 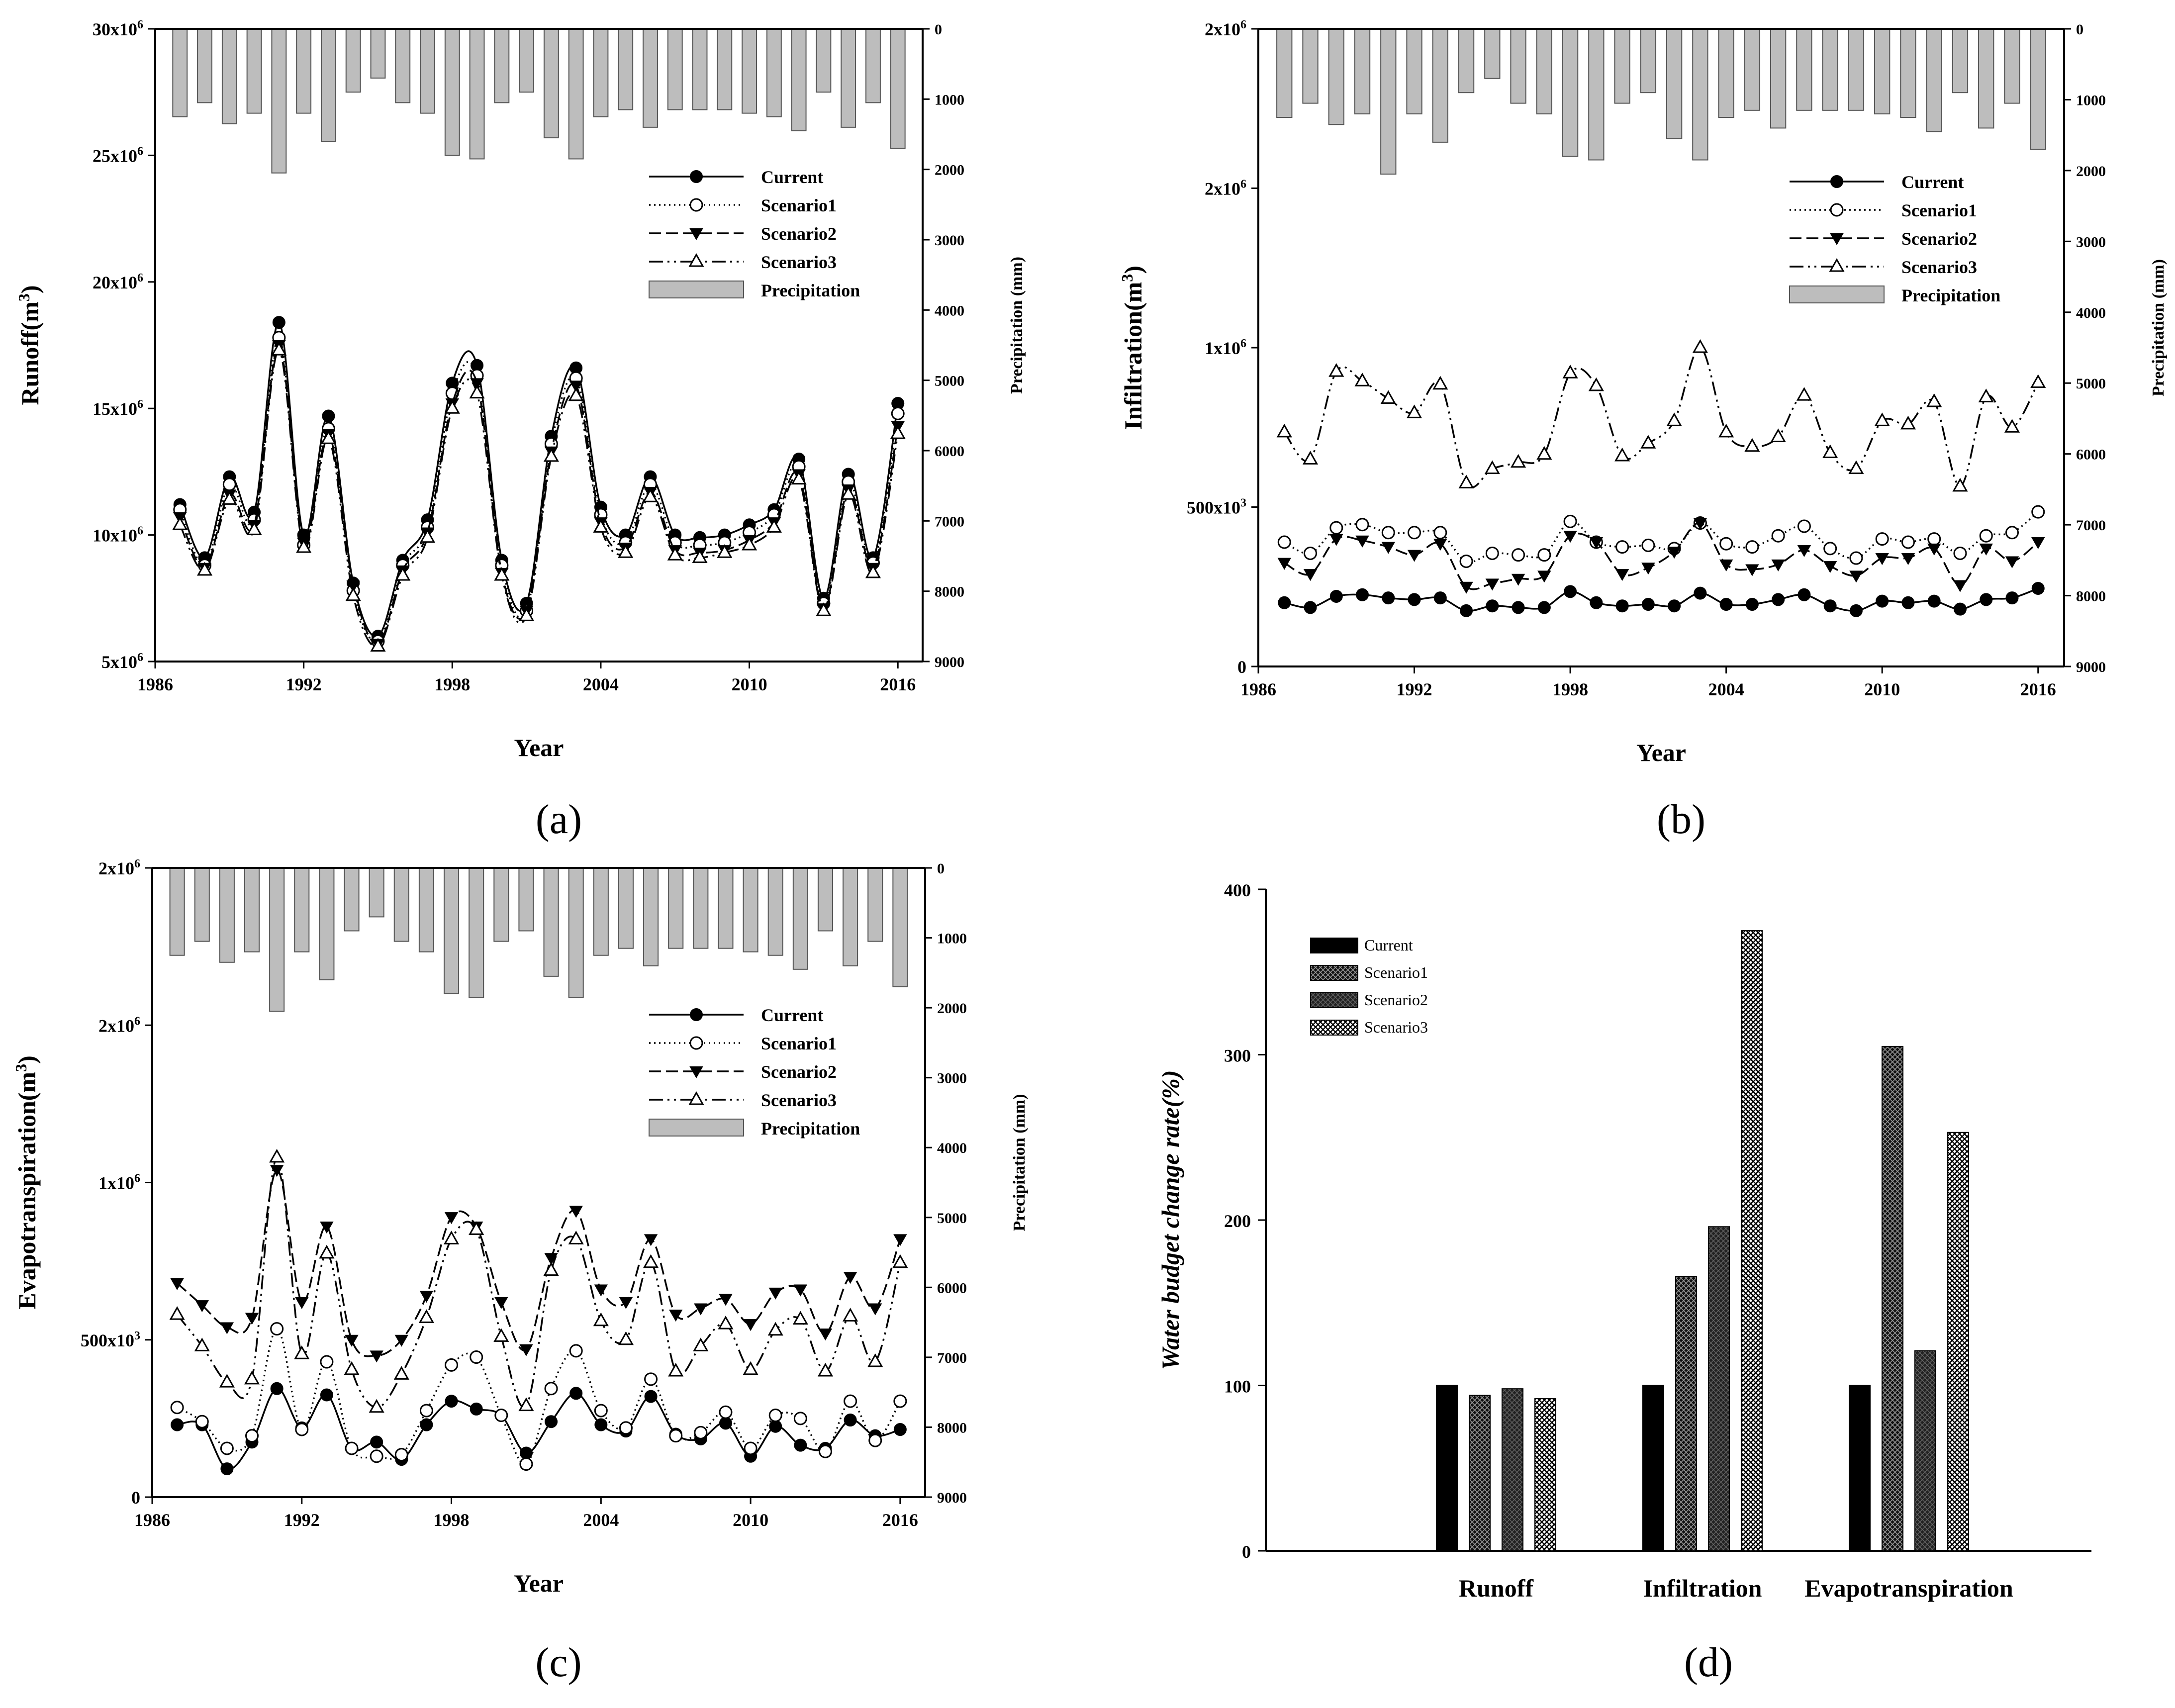 I want to click on y2-tick-label: 3000, so click(x=950, y=240).